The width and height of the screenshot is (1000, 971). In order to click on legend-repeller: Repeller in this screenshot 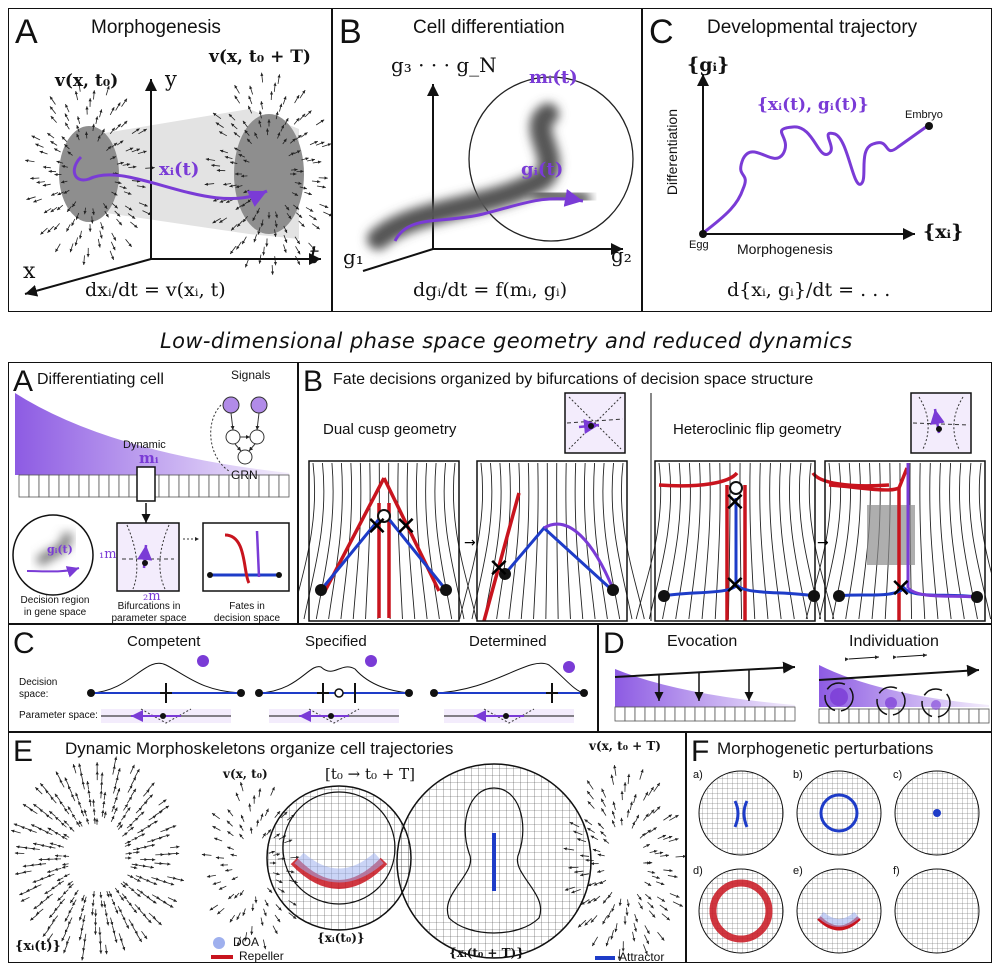, I will do `click(261, 956)`.